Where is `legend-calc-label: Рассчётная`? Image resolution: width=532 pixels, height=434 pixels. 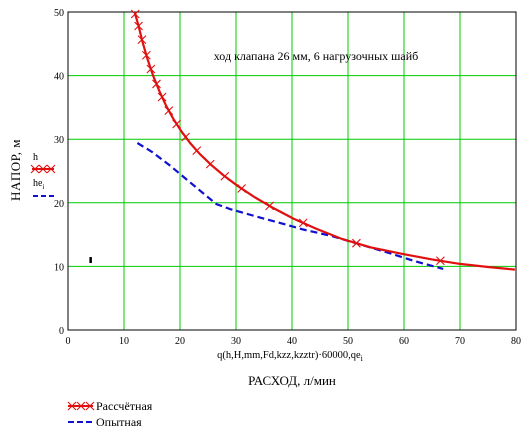
legend-calc-label: Рассчётная is located at coordinates (124, 406).